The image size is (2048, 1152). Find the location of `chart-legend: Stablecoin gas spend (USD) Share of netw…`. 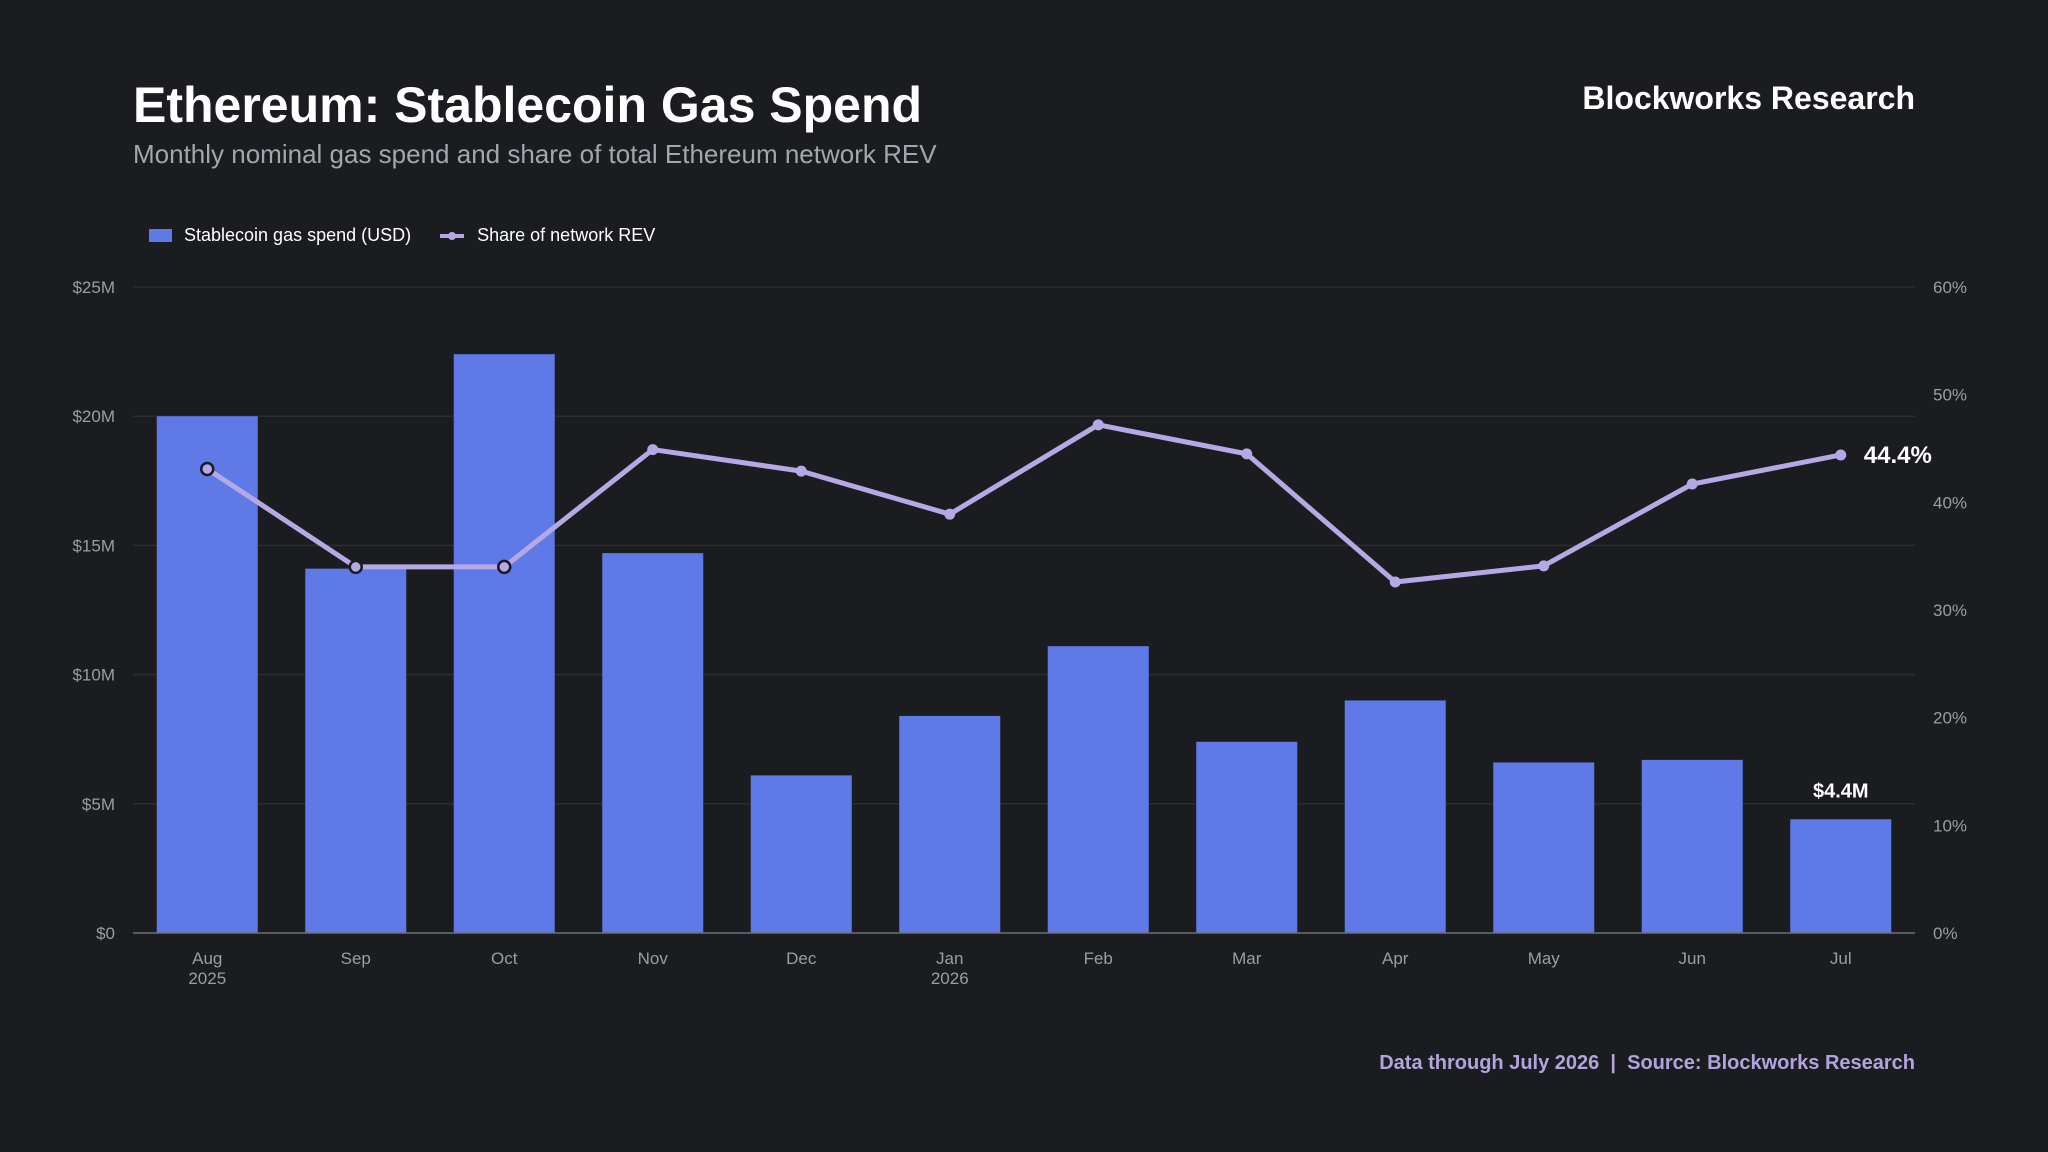

chart-legend: Stablecoin gas spend (USD) Share of netw… is located at coordinates (402, 235).